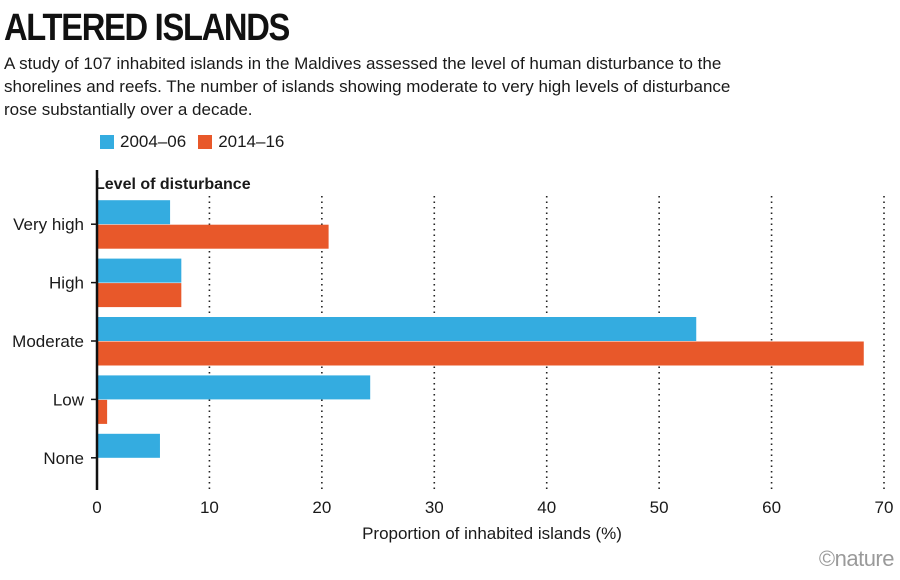 The image size is (900, 580). What do you see at coordinates (173, 184) in the screenshot?
I see `category-axis-title: Level of disturbance` at bounding box center [173, 184].